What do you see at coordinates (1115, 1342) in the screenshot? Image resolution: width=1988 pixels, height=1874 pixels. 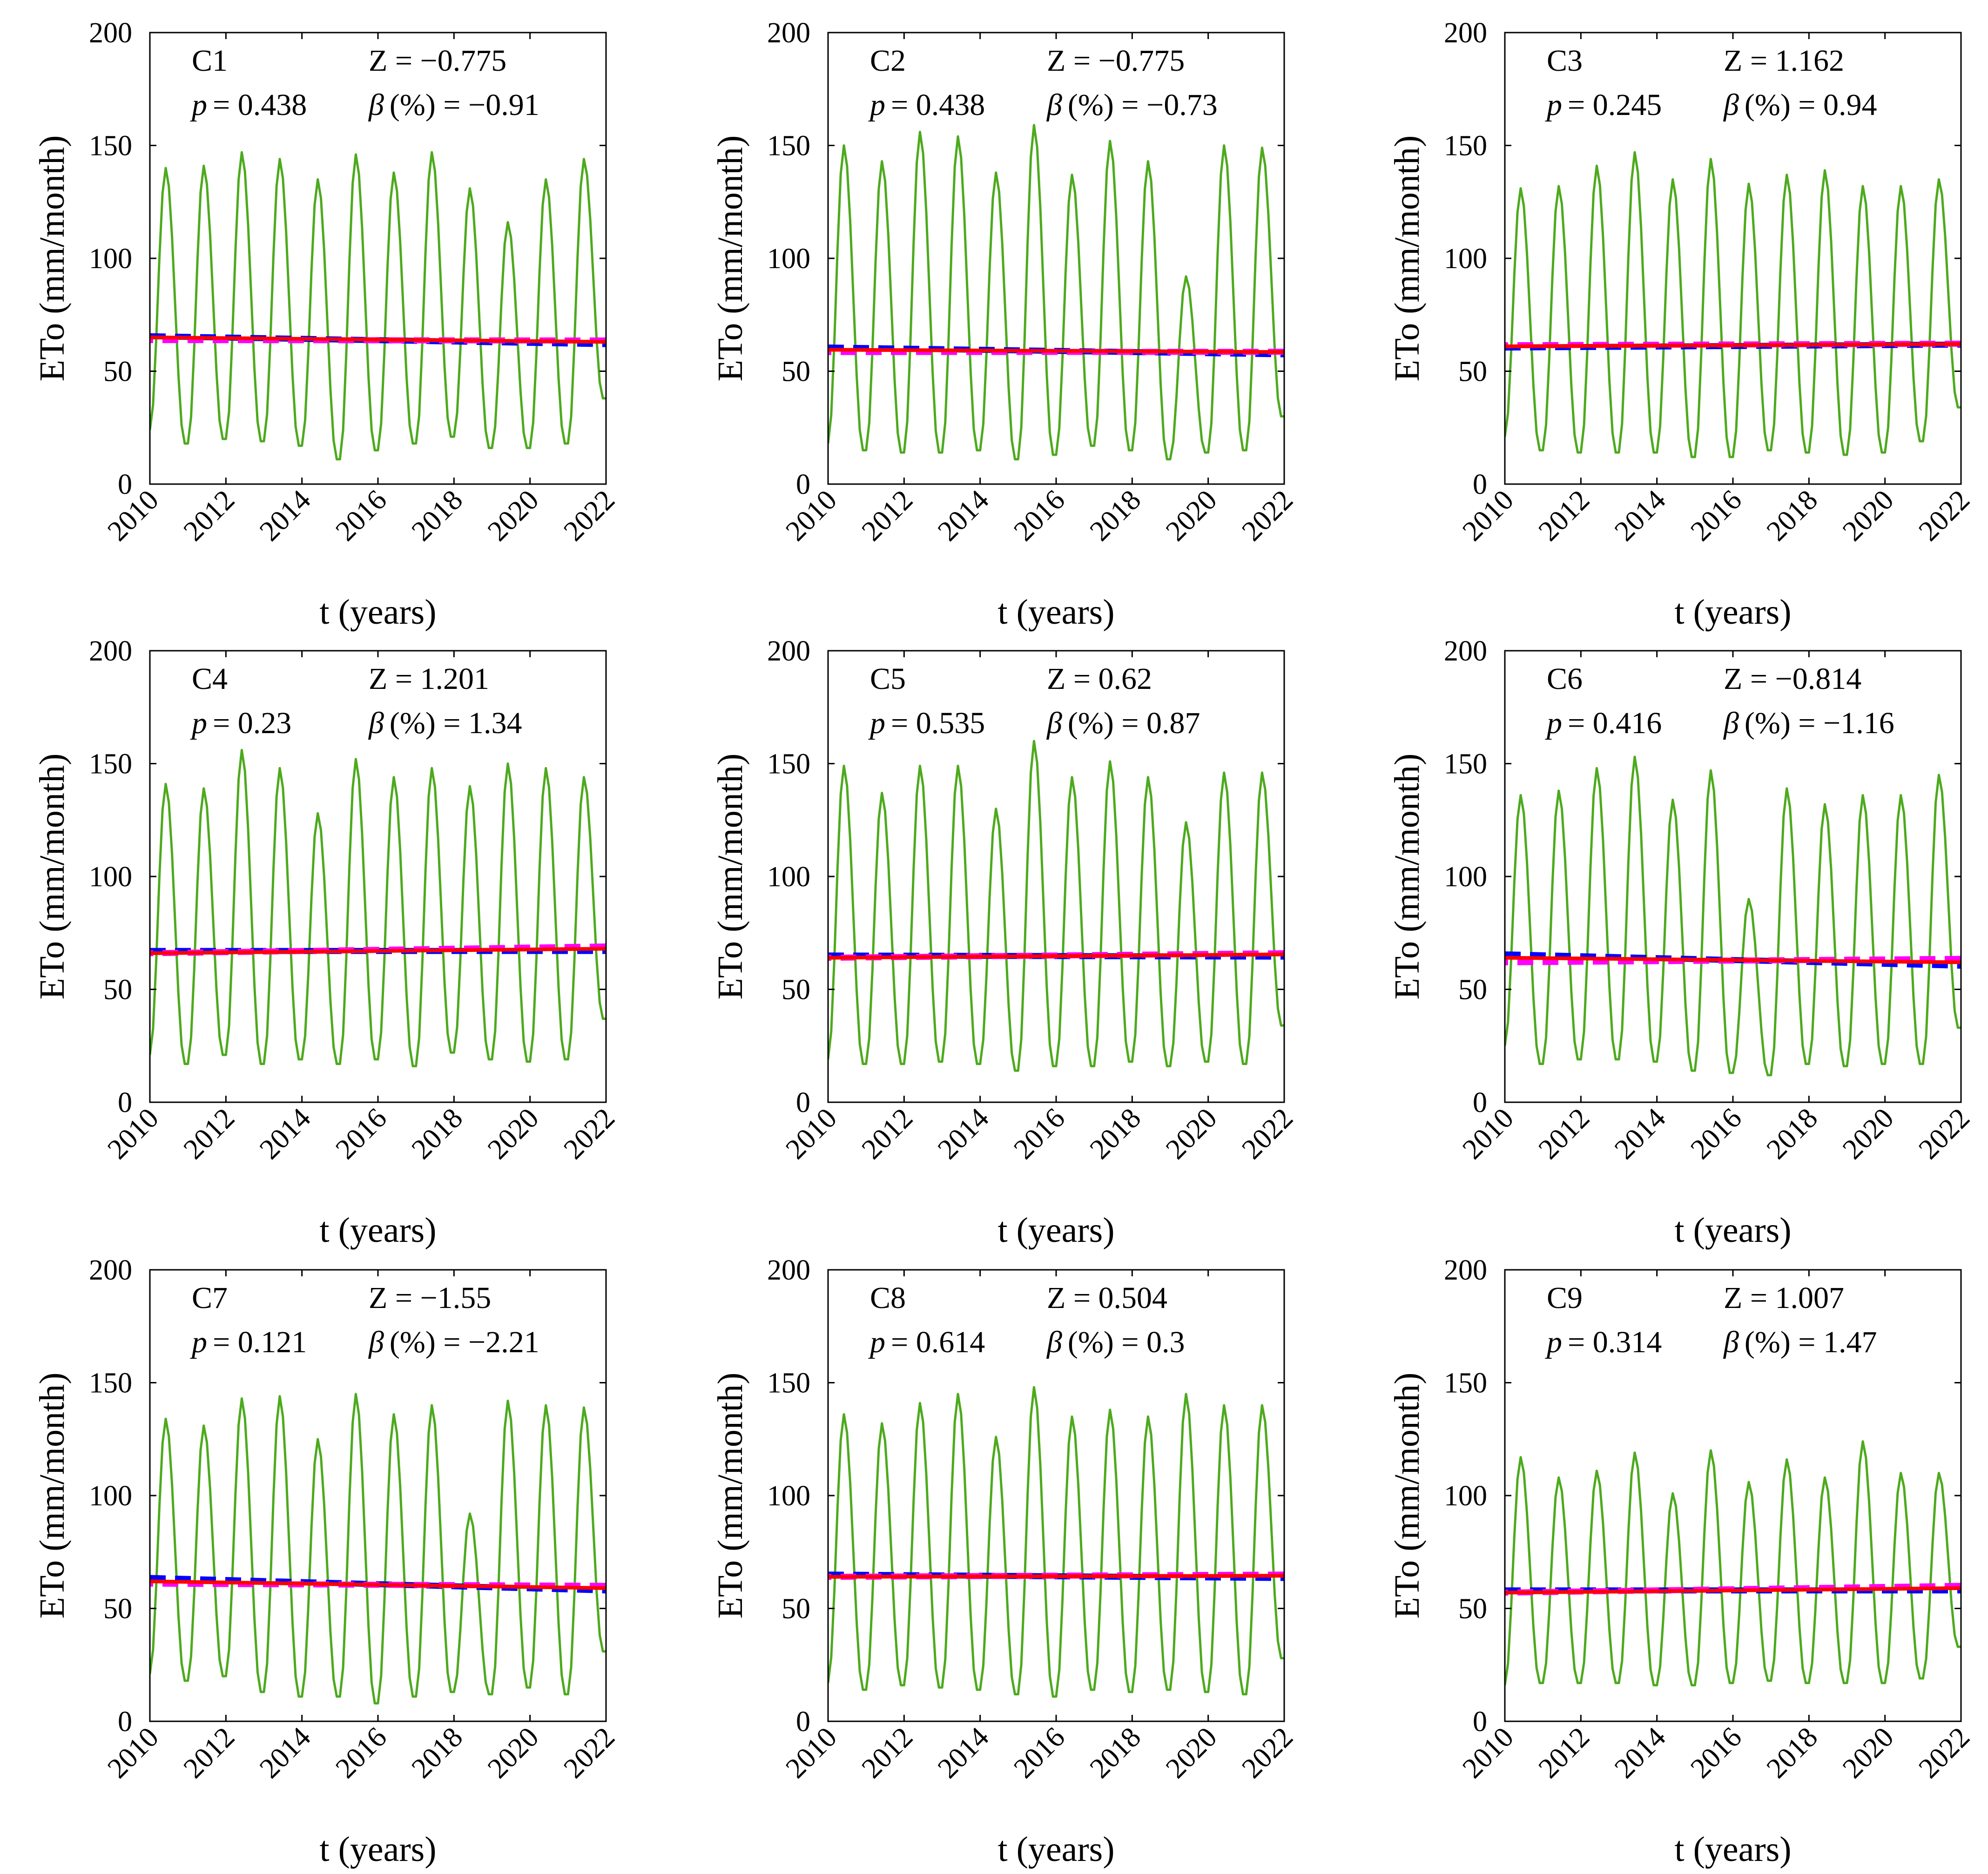 I see `beta-value: β (%) = 0.3` at bounding box center [1115, 1342].